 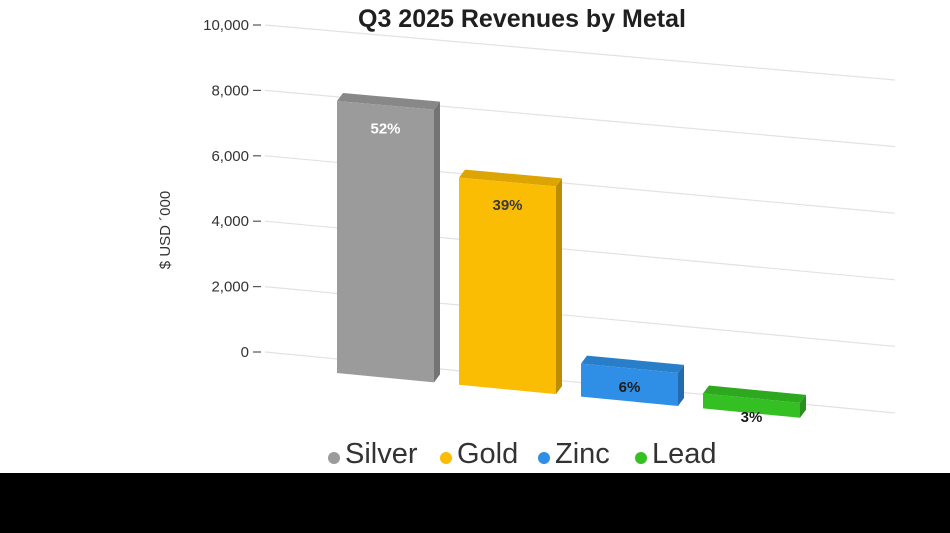 I want to click on chart-title: Q3 2025 Revenues by Metal, so click(x=522, y=19).